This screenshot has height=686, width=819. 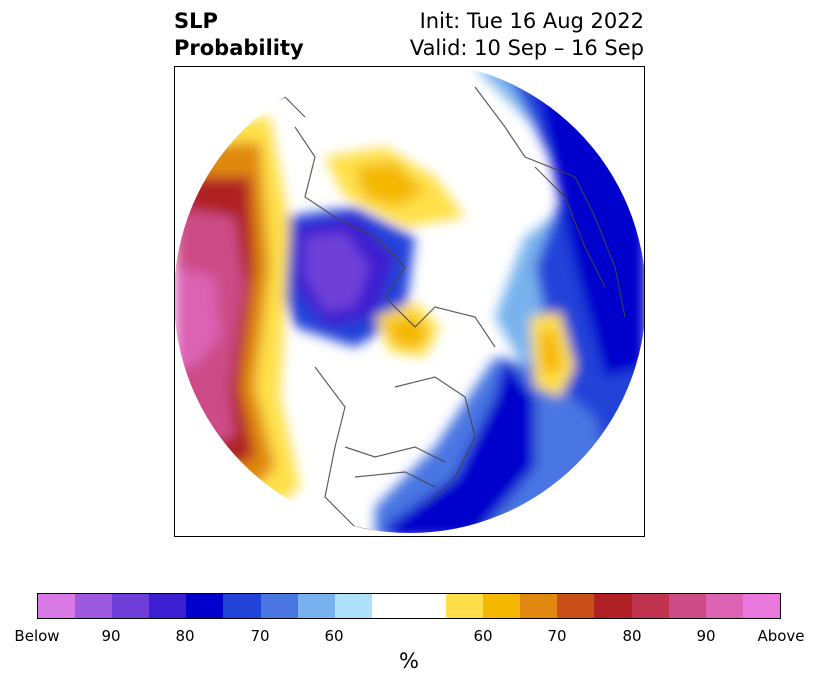 What do you see at coordinates (239, 48) in the screenshot?
I see `title-line-2: Probability` at bounding box center [239, 48].